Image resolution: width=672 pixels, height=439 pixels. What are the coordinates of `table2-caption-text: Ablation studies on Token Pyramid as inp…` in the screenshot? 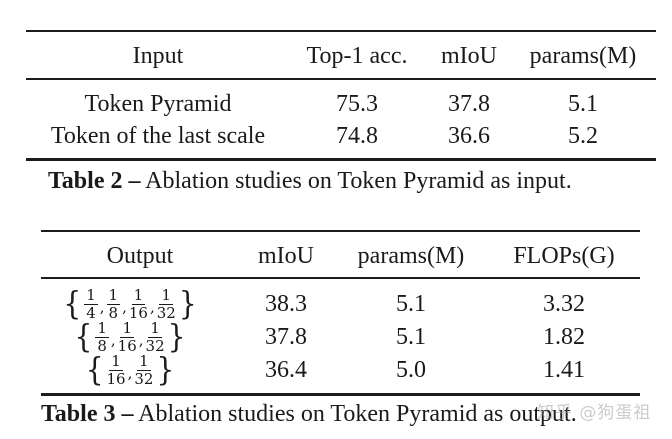 It's located at (358, 181).